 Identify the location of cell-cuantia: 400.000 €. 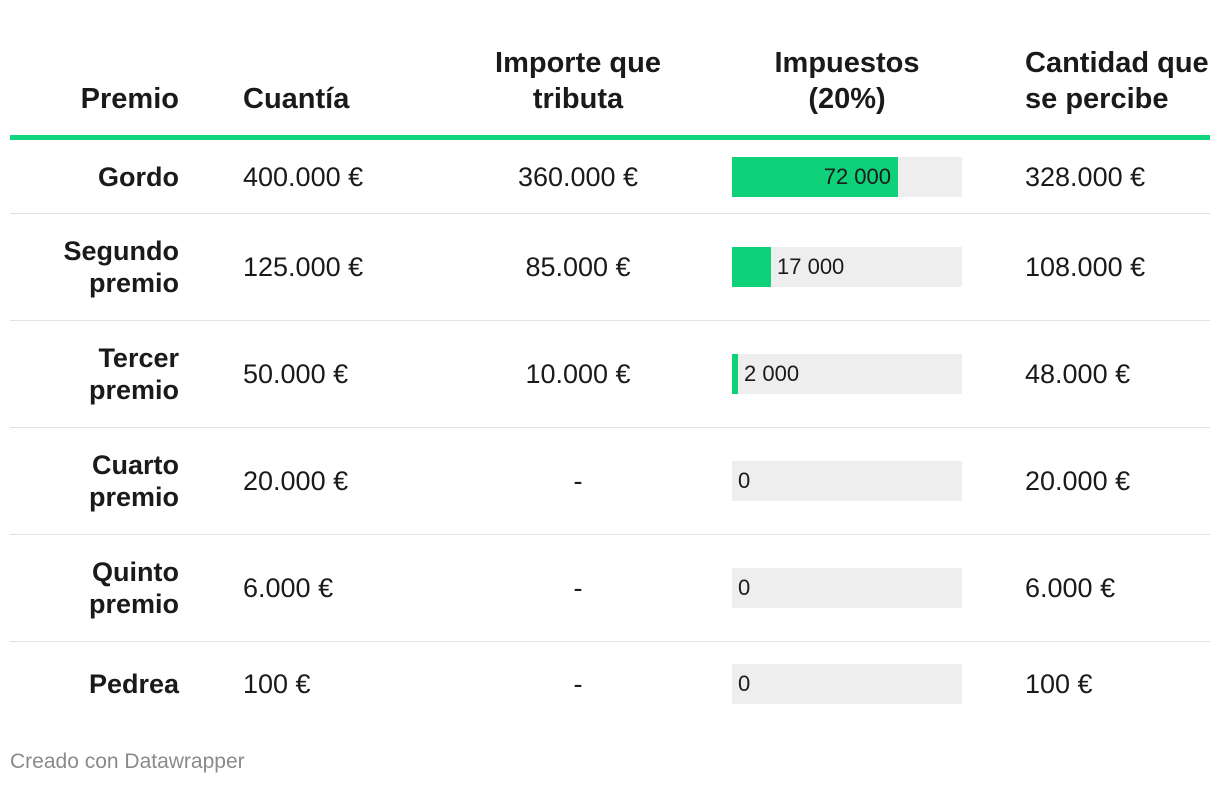
(303, 176).